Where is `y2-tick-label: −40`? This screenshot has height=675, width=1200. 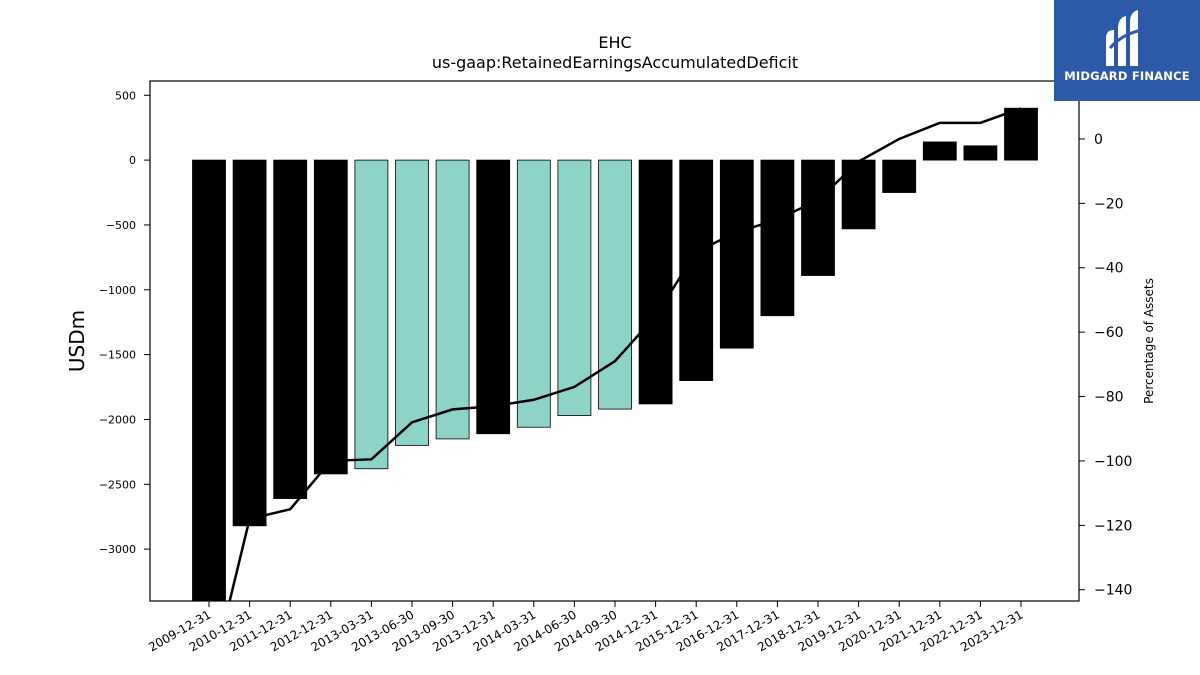
y2-tick-label: −40 is located at coordinates (1109, 269).